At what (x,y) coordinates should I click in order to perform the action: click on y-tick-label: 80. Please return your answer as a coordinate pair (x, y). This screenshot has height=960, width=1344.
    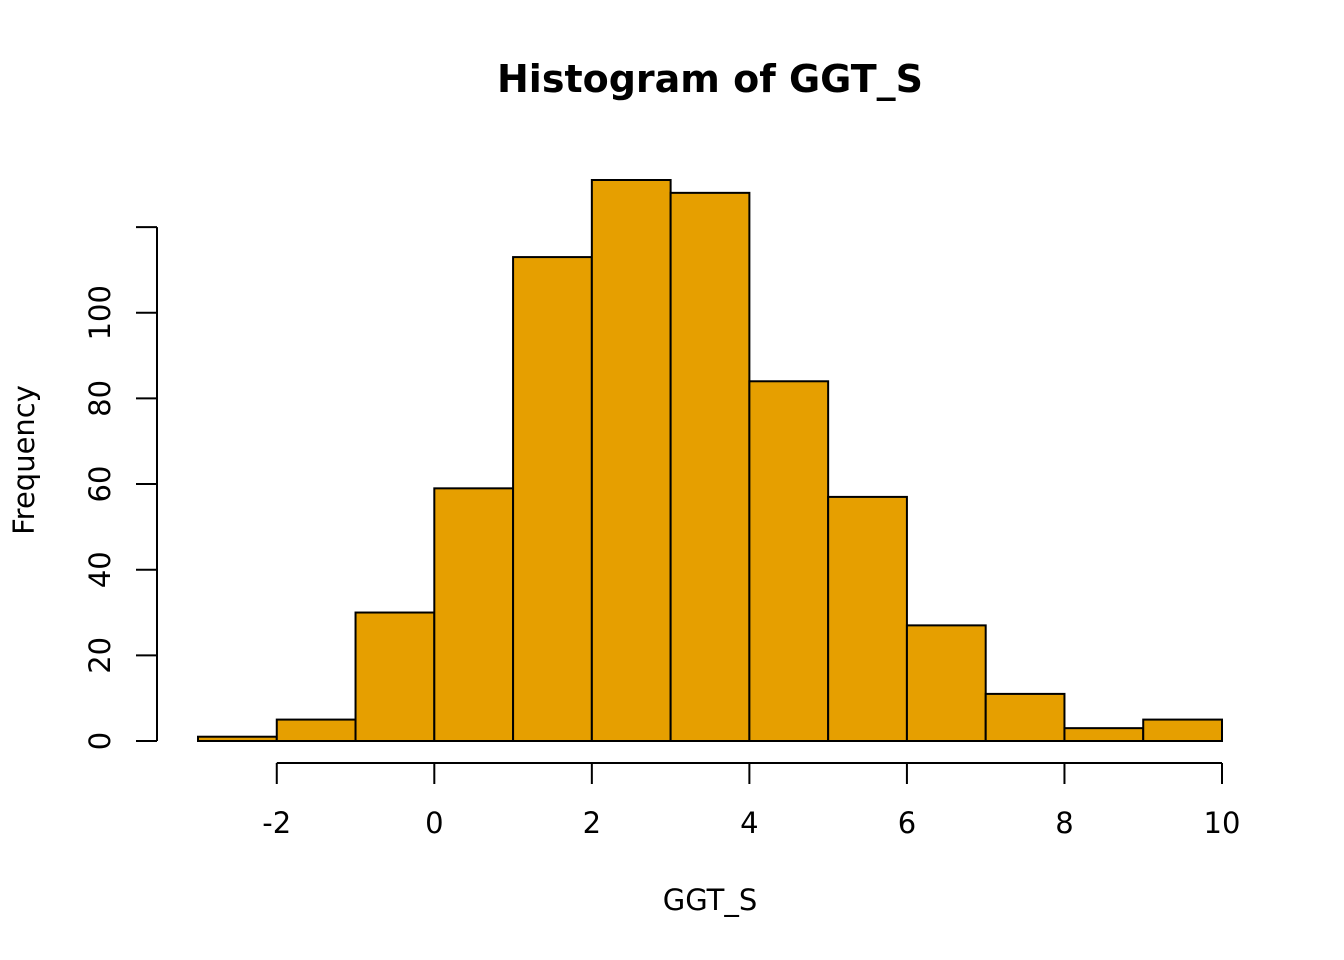
    Looking at the image, I should click on (100, 398).